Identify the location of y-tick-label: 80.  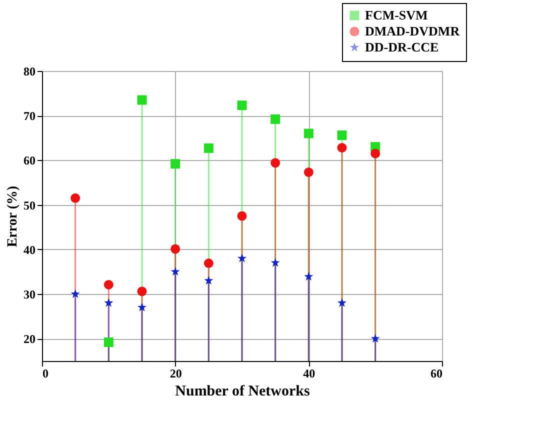
(30, 71).